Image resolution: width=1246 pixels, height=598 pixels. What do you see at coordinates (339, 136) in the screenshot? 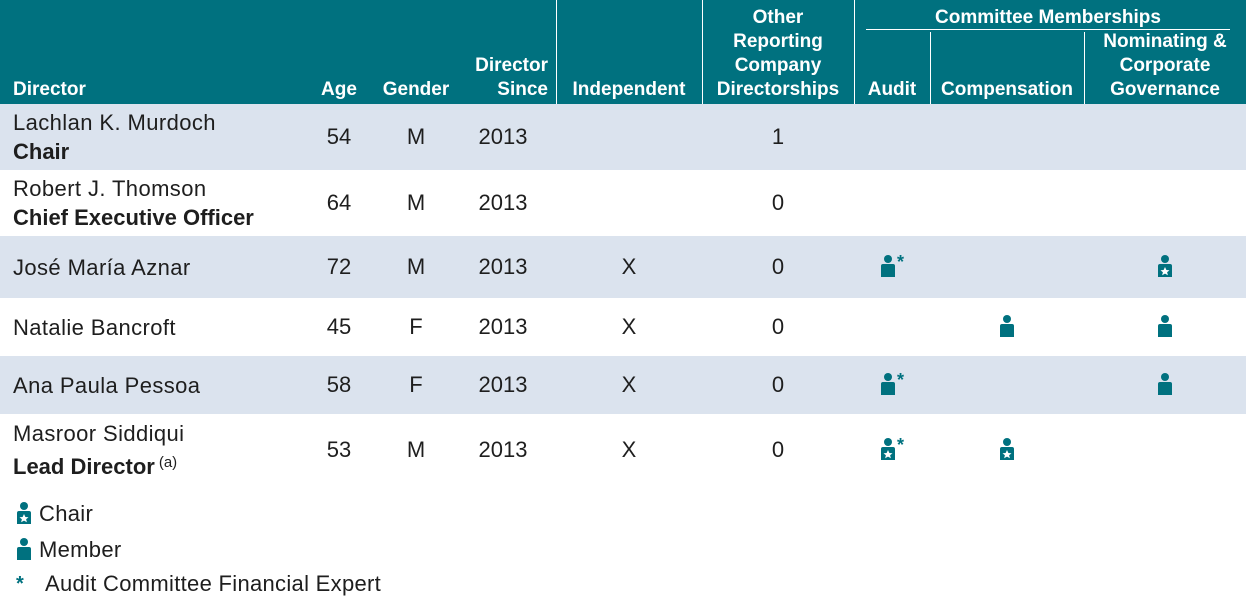
I see `cell-age: 54` at bounding box center [339, 136].